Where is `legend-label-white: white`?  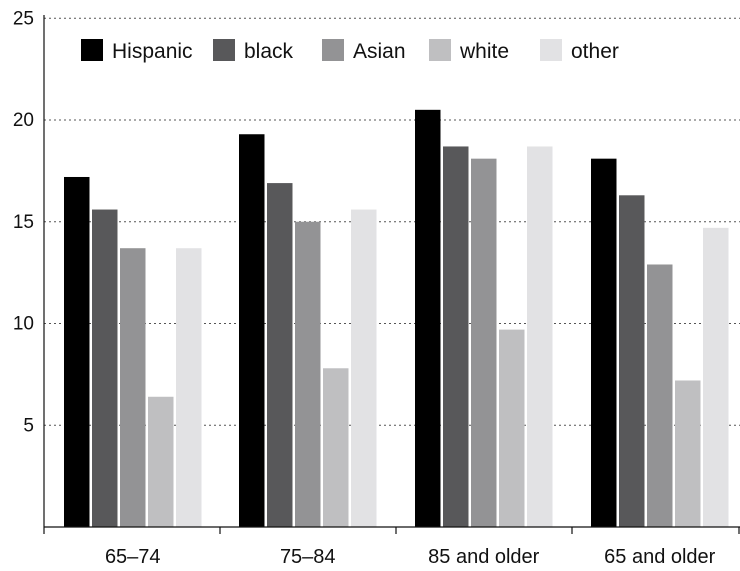
legend-label-white: white is located at coordinates (484, 51).